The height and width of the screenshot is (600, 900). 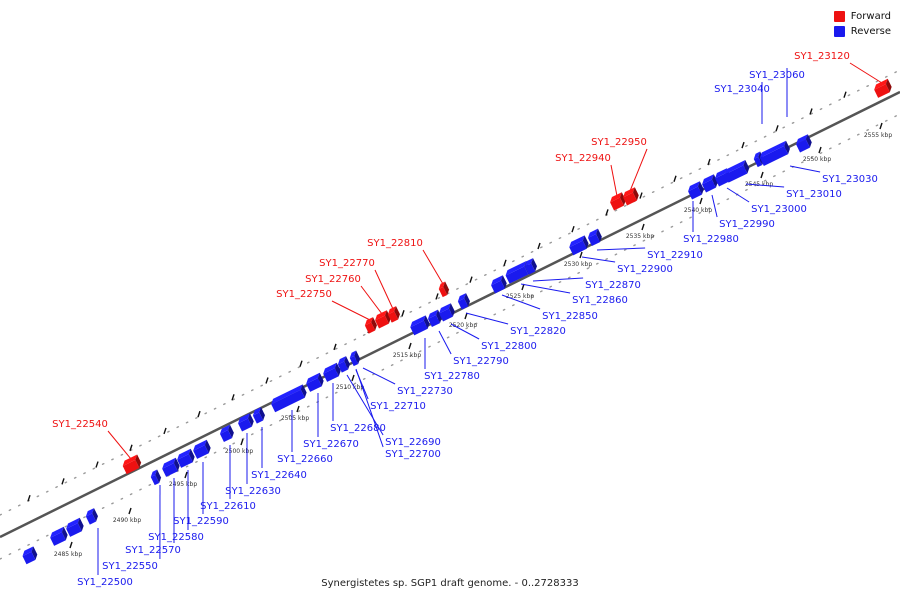 I want to click on legend-item-reverse: Reverse, so click(x=862, y=31).